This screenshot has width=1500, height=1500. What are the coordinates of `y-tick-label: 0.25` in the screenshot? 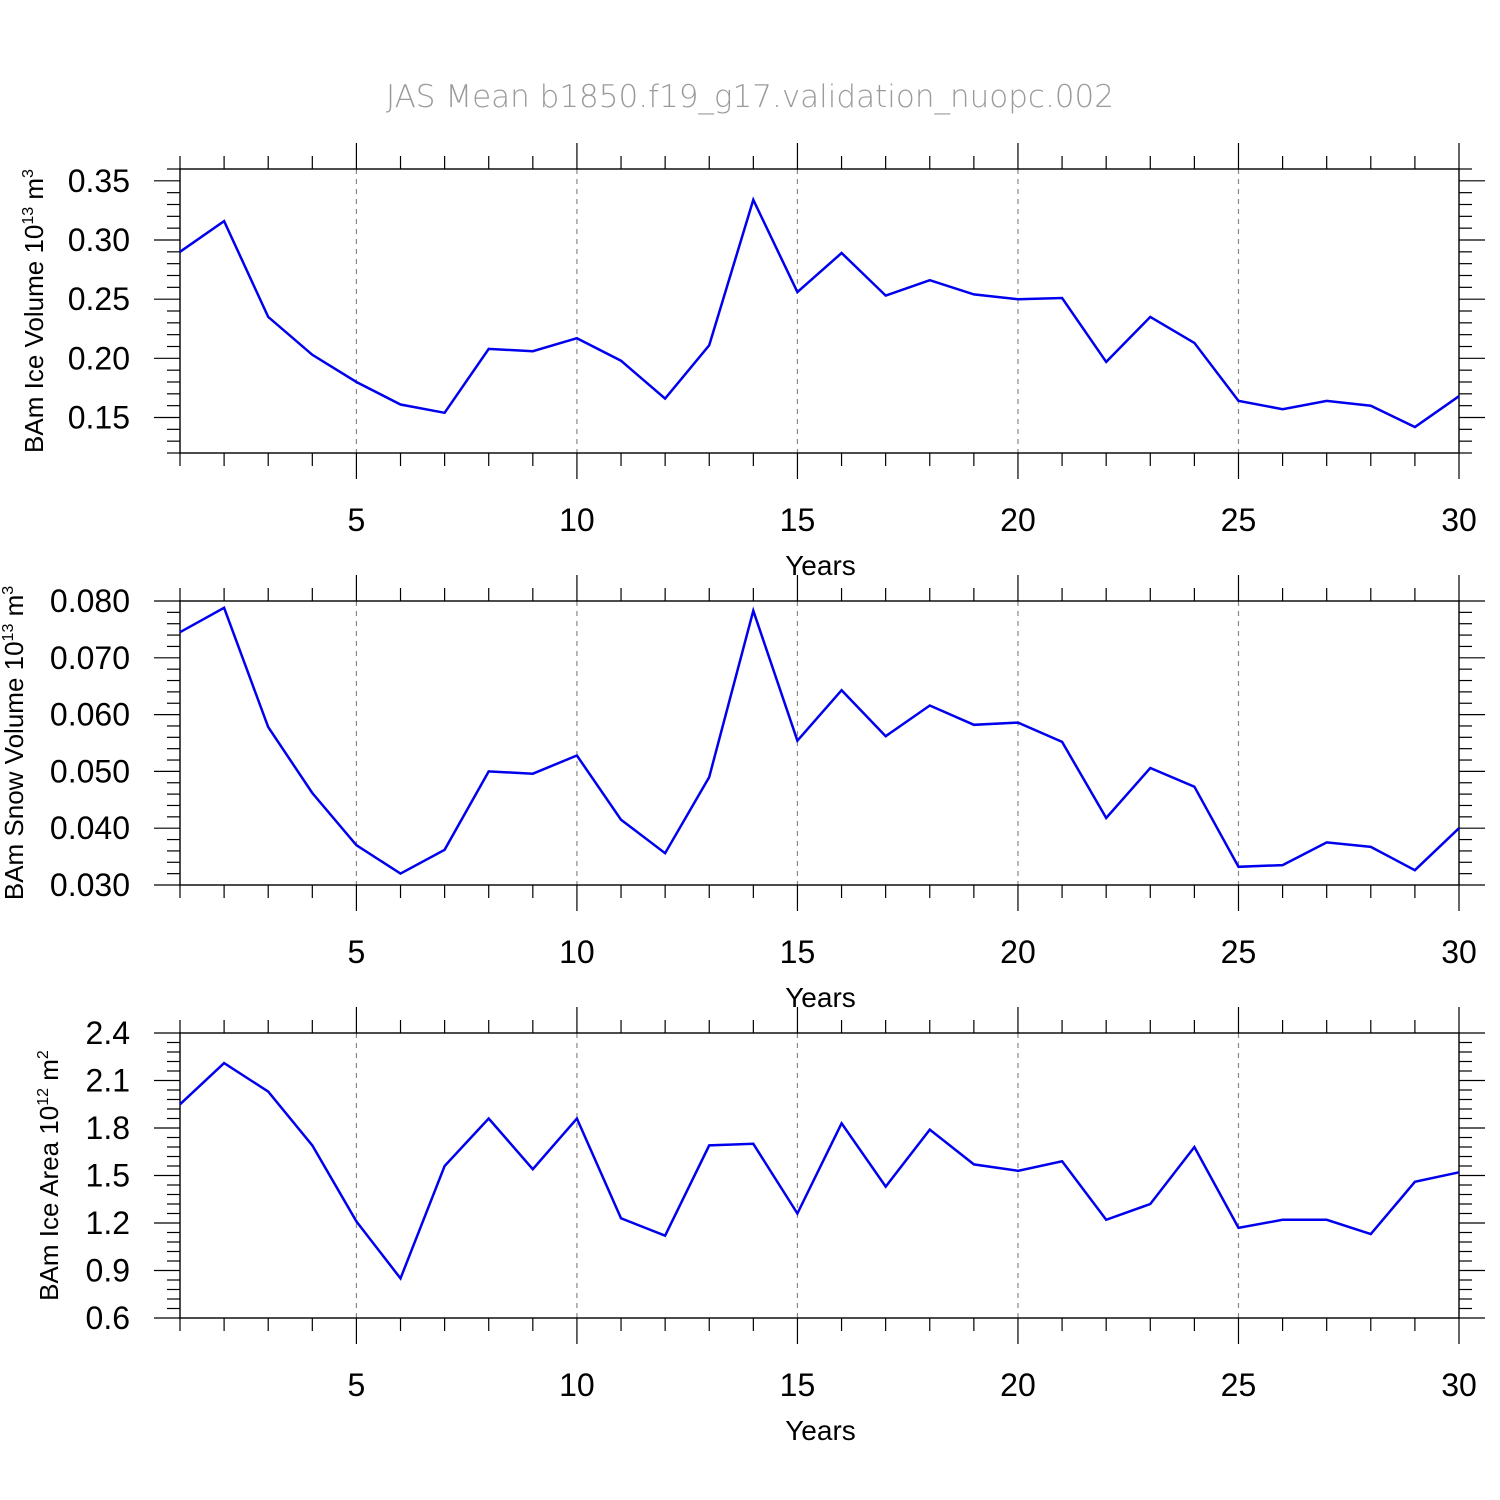 It's located at (99, 299).